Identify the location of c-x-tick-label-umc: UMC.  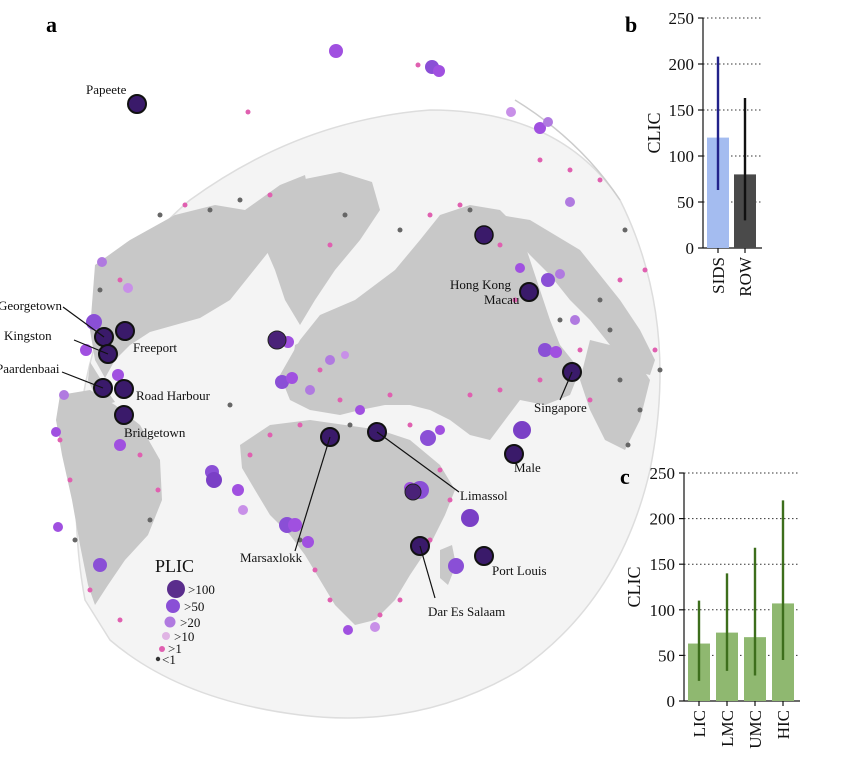
(755, 729).